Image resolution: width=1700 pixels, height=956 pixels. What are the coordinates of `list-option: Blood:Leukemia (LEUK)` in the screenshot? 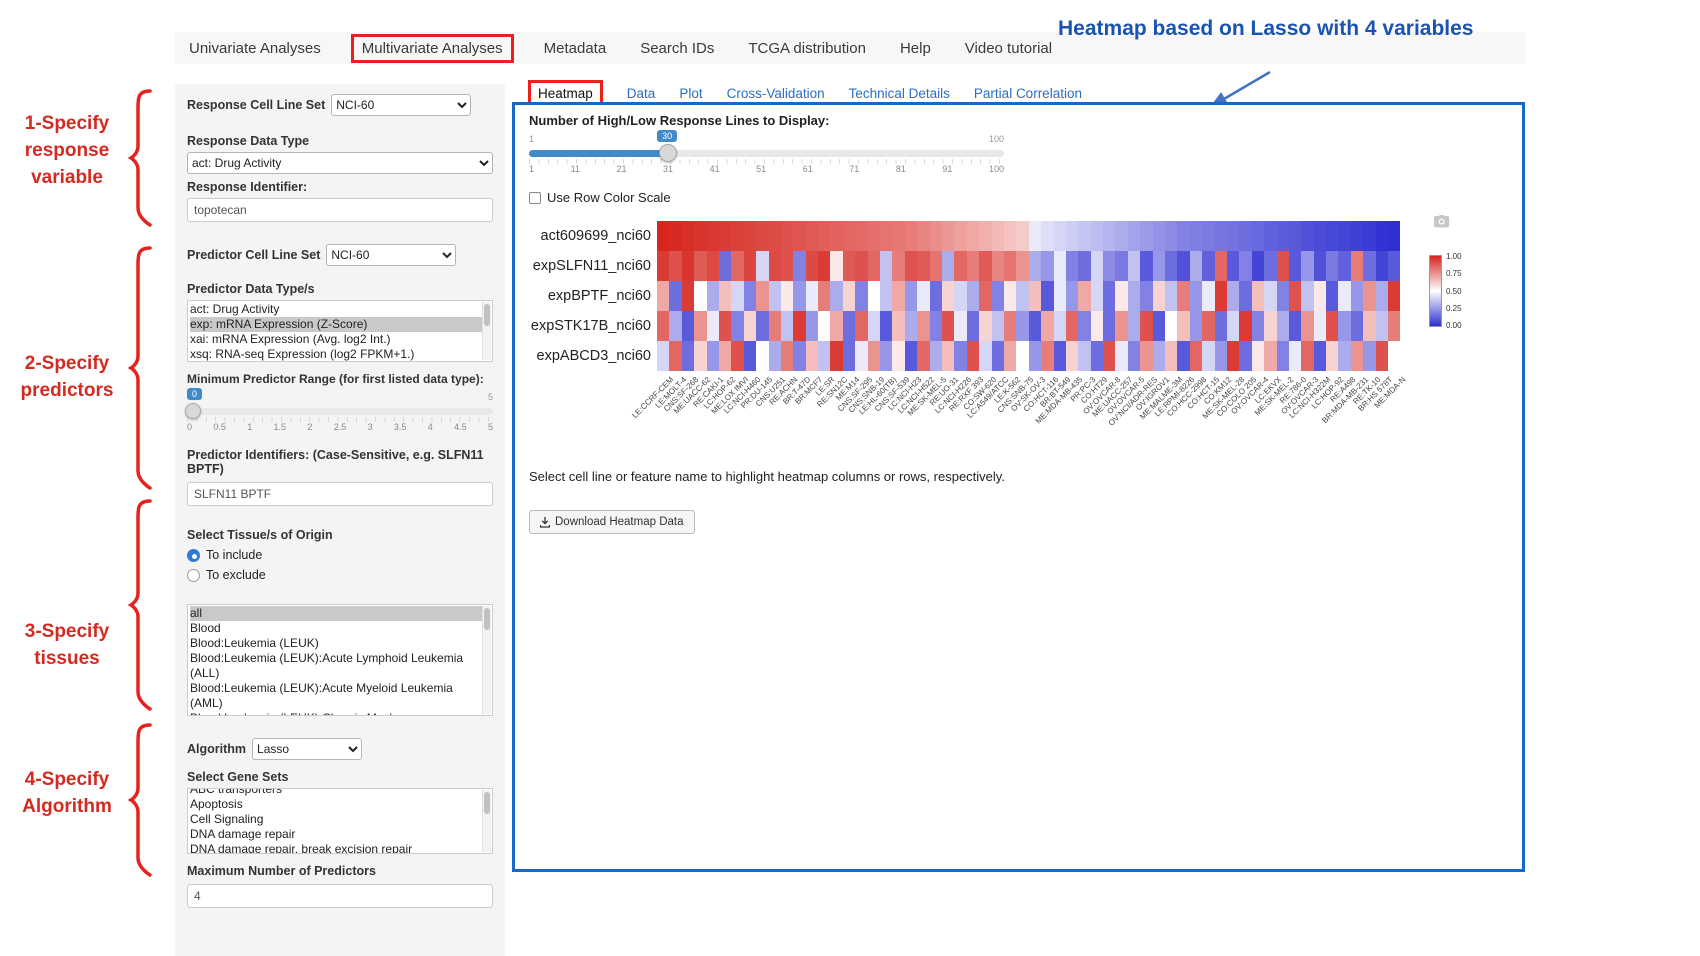 It's located at (254, 643).